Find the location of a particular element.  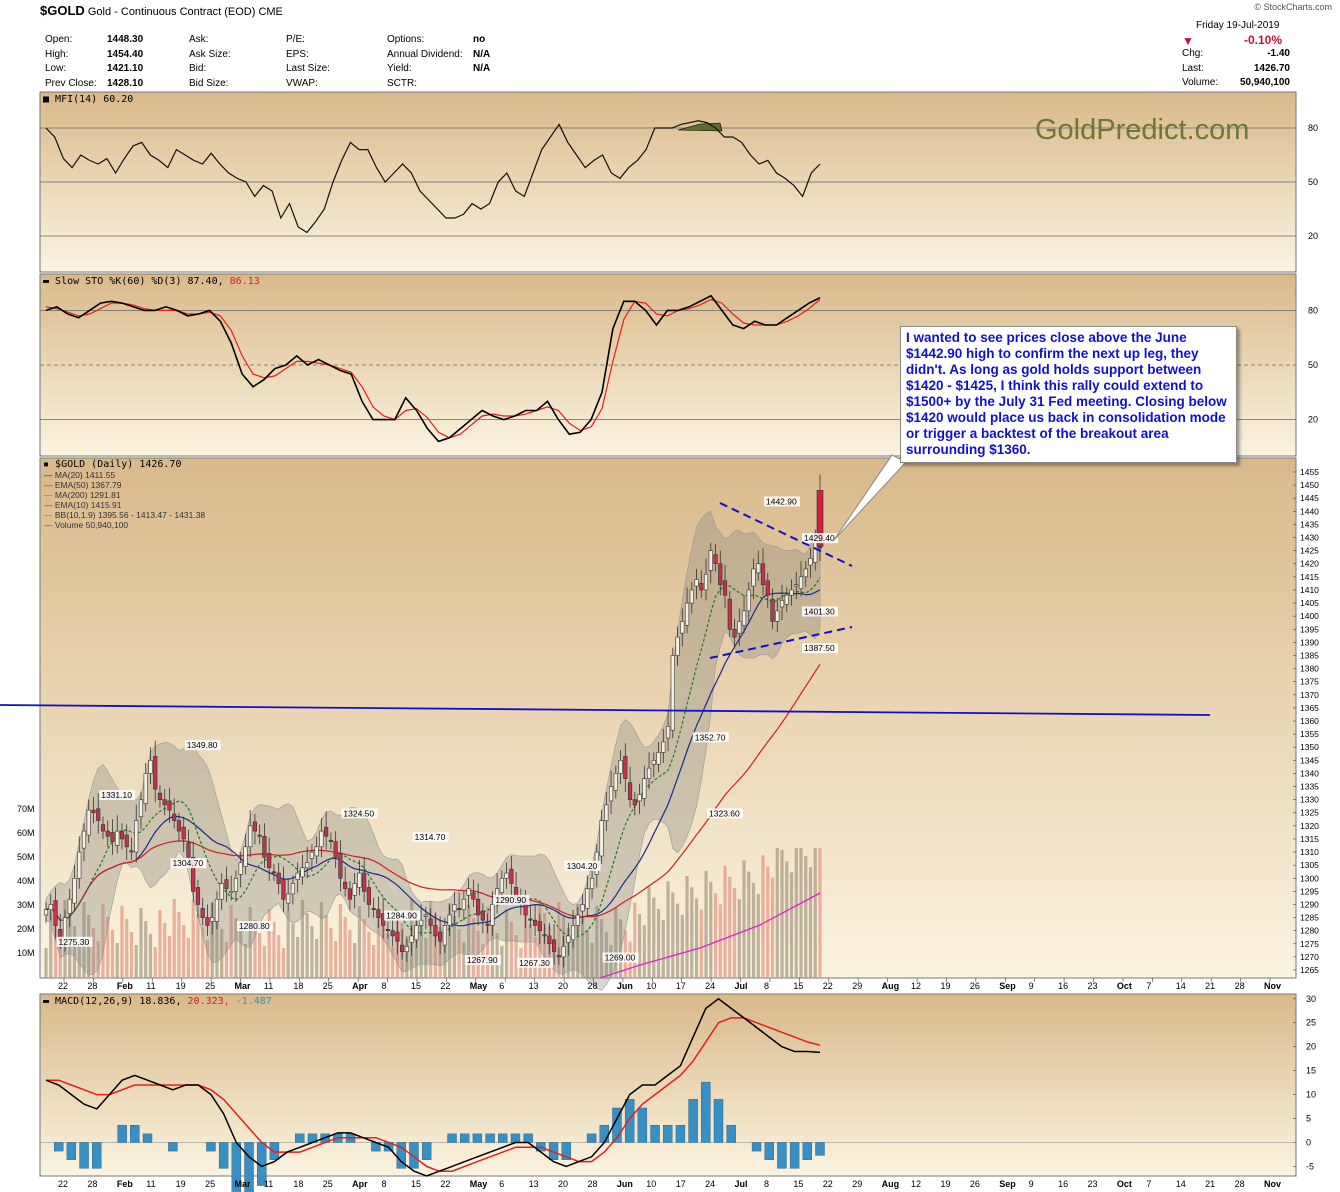

x-axis-label-top: Sep is located at coordinates (1007, 986).